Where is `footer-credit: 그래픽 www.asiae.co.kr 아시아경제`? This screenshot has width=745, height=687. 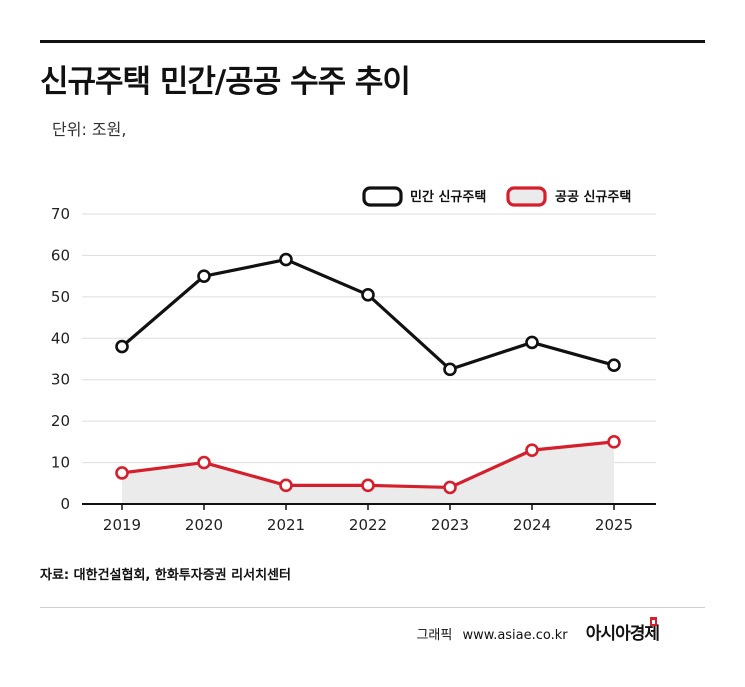
footer-credit: 그래픽 www.asiae.co.kr 아시아경제 is located at coordinates (538, 631).